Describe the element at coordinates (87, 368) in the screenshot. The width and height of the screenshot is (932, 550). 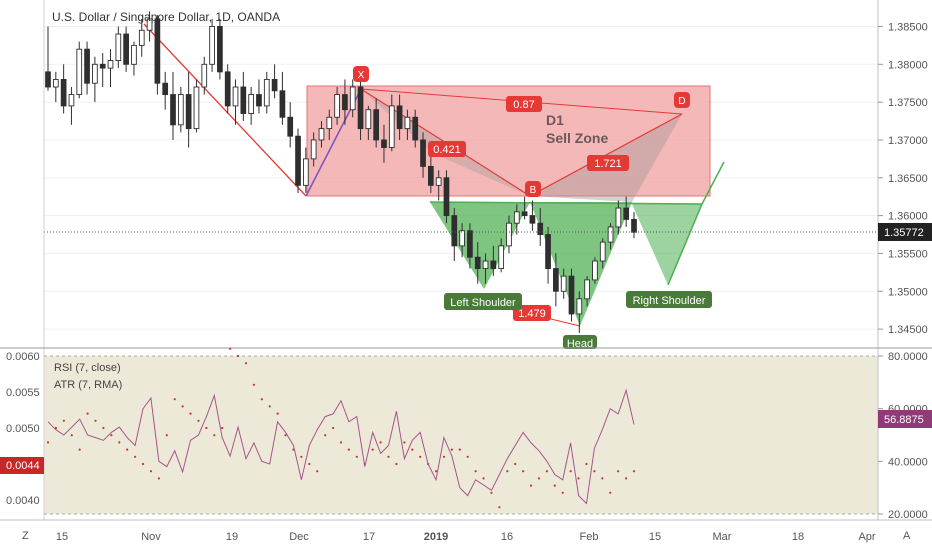
I see `rsi-legend: RSI (7, close)` at that location.